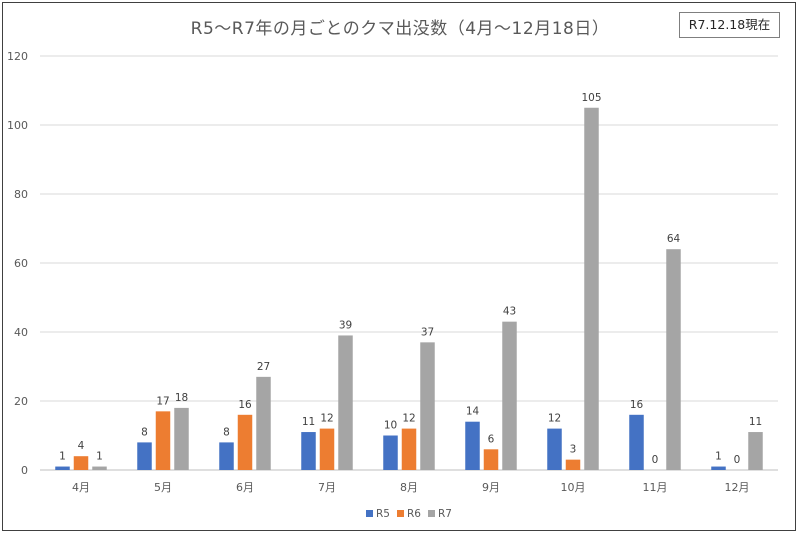 The width and height of the screenshot is (800, 535). I want to click on data-label-R7-5: 43, so click(509, 312).